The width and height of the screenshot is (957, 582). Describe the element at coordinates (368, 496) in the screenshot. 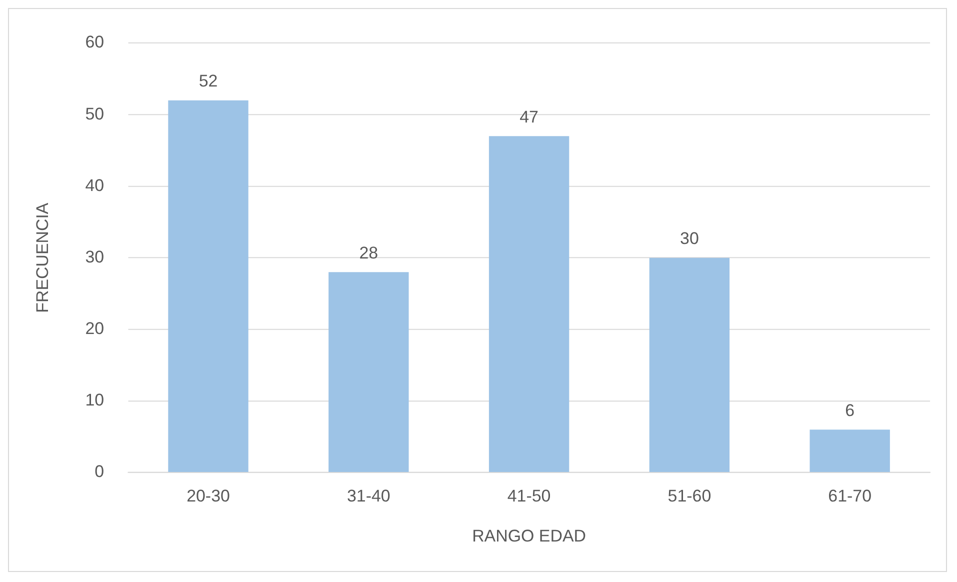

I see `x-tick-label: 31-40` at that location.